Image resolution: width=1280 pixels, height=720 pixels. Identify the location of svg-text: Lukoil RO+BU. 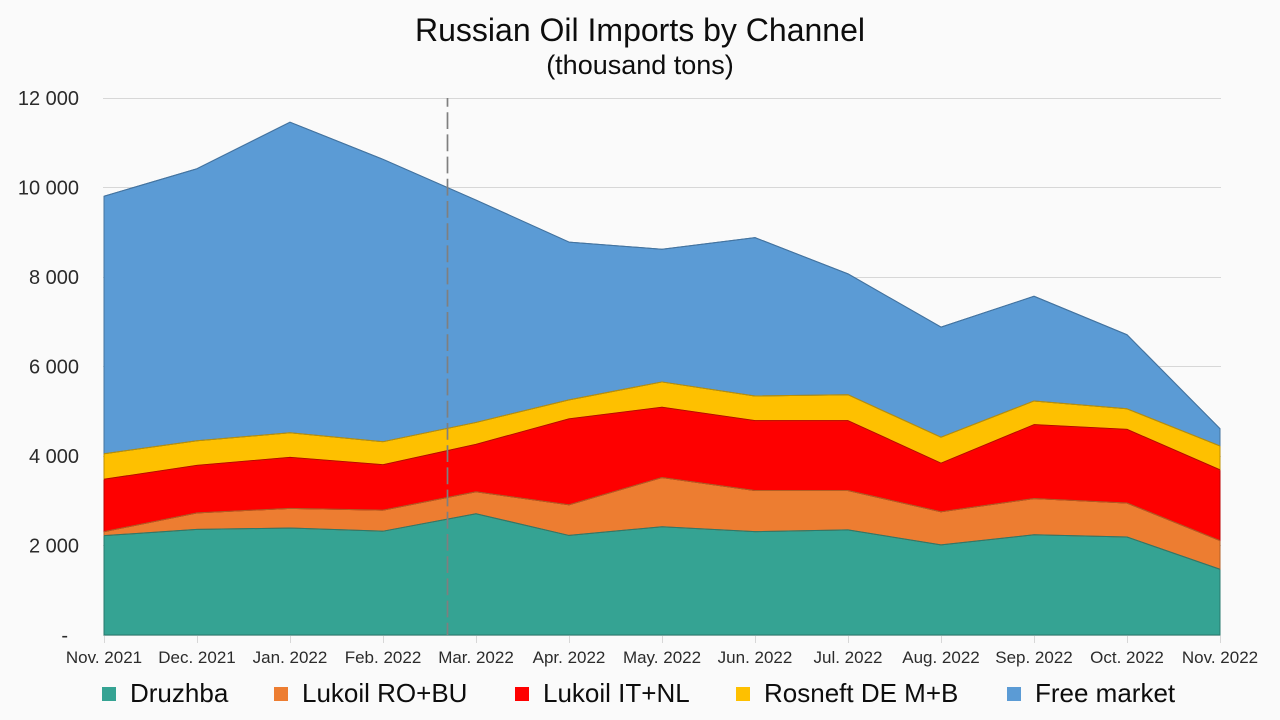
(384, 693).